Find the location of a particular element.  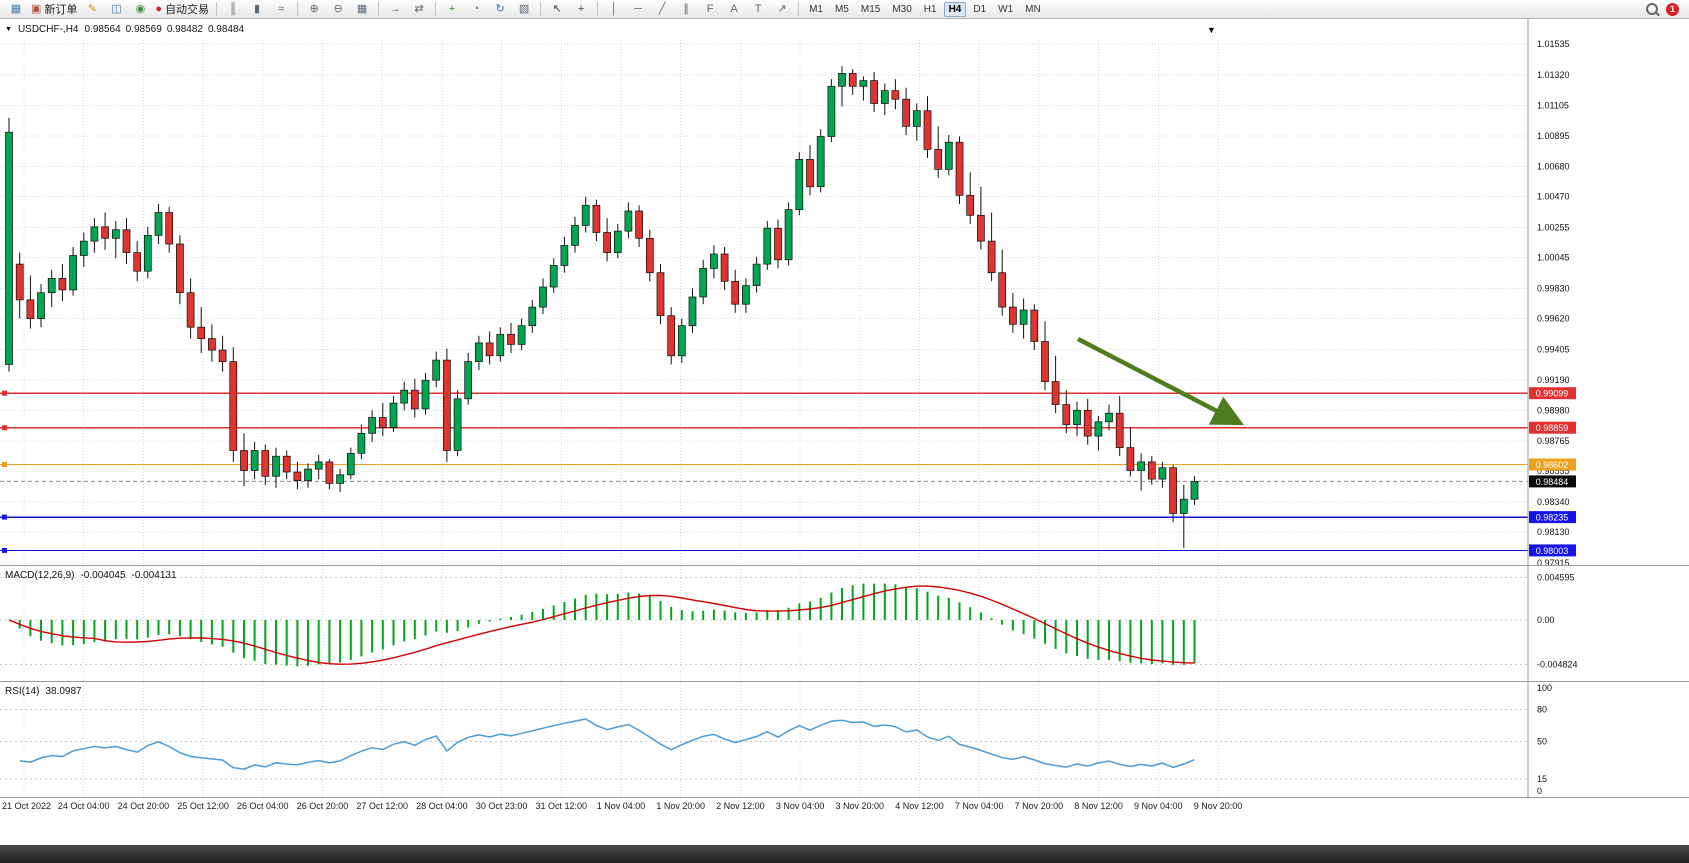

svg-text: 1.00255 is located at coordinates (1553, 228).